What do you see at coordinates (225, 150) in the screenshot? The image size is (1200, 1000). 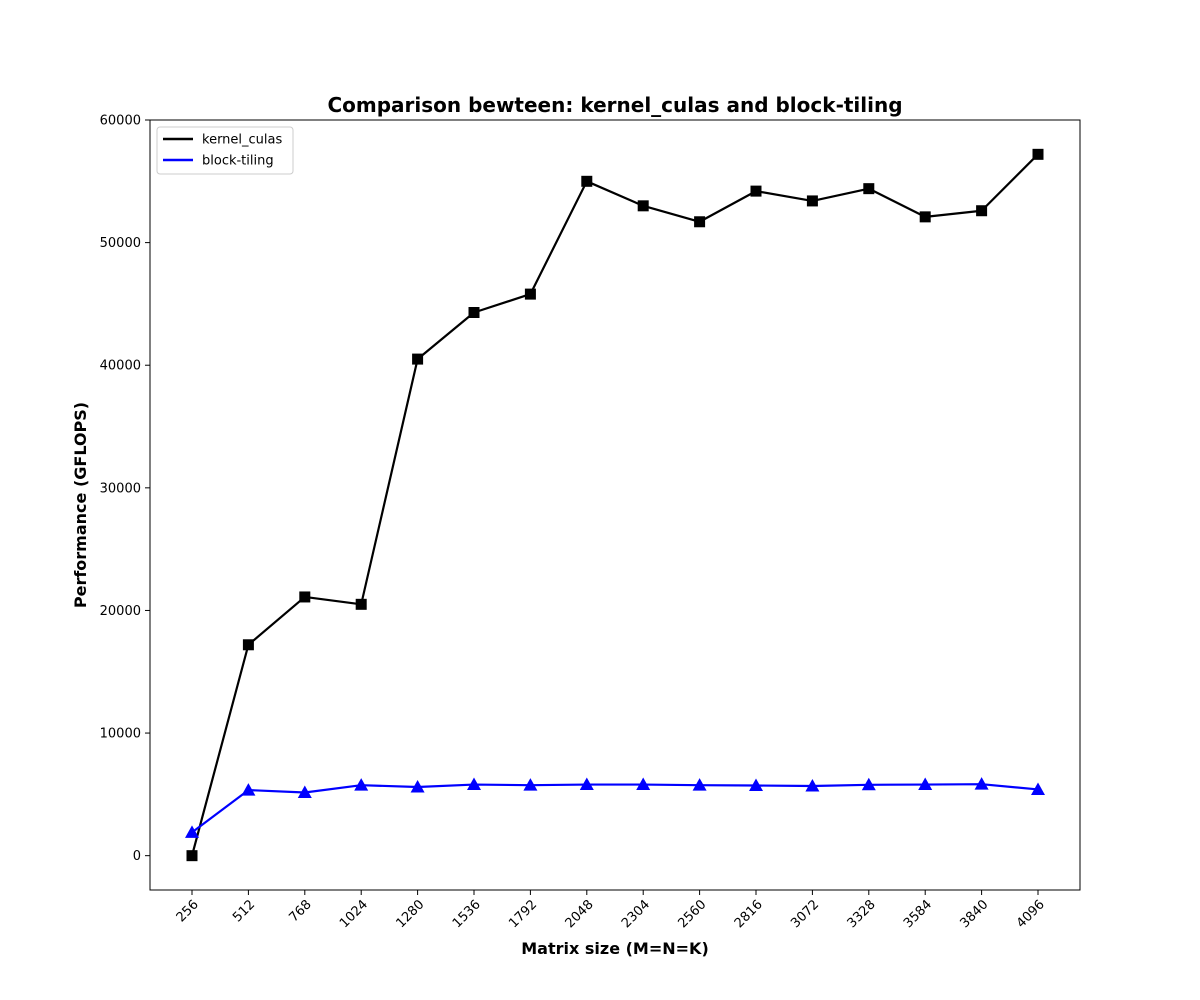 I see `legend: kernel_culas block-tiling` at bounding box center [225, 150].